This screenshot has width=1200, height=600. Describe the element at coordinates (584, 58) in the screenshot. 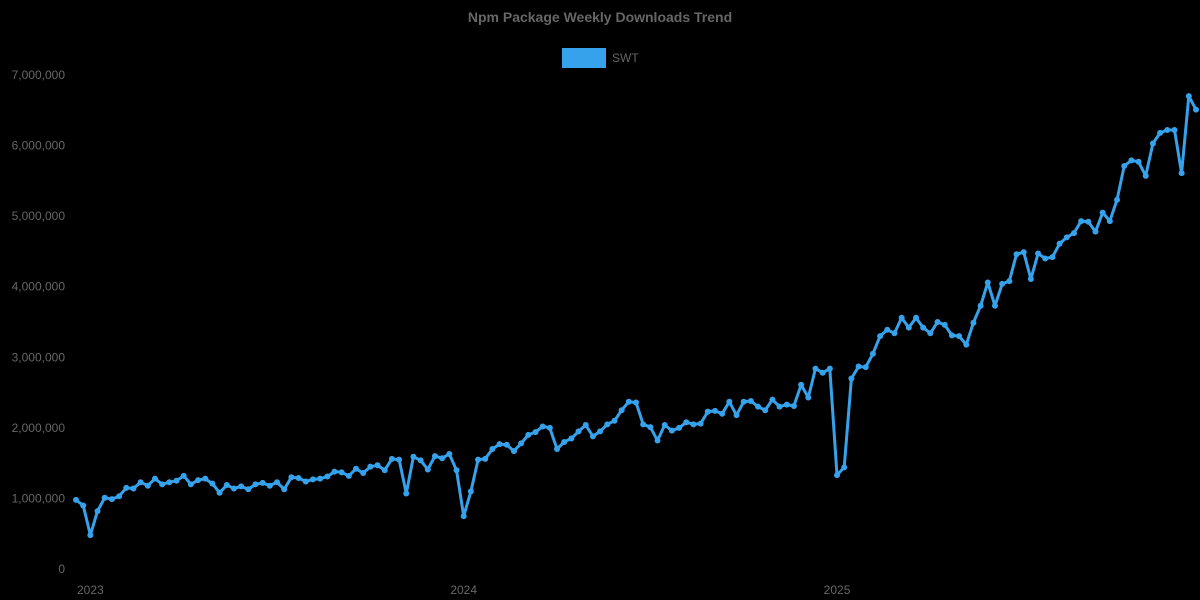

I see `legend-swatch-swt` at that location.